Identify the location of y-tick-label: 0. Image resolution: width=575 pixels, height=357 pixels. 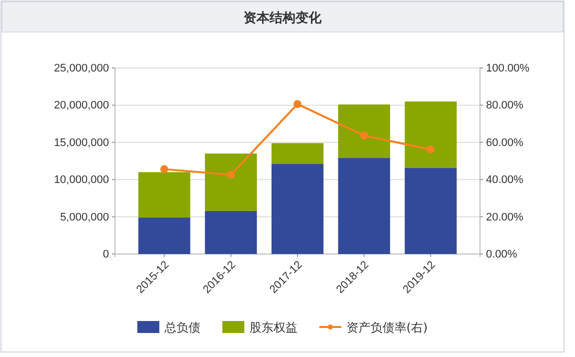
(105, 254).